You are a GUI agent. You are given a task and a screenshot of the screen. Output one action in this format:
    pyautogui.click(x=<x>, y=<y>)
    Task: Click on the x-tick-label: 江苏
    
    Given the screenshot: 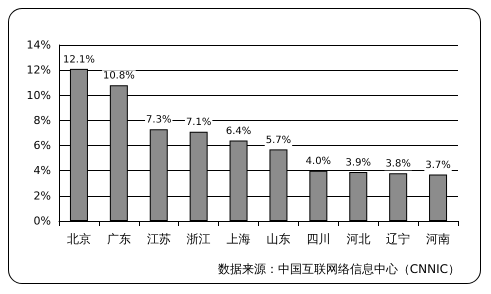 What is the action you would take?
    pyautogui.click(x=158, y=239)
    